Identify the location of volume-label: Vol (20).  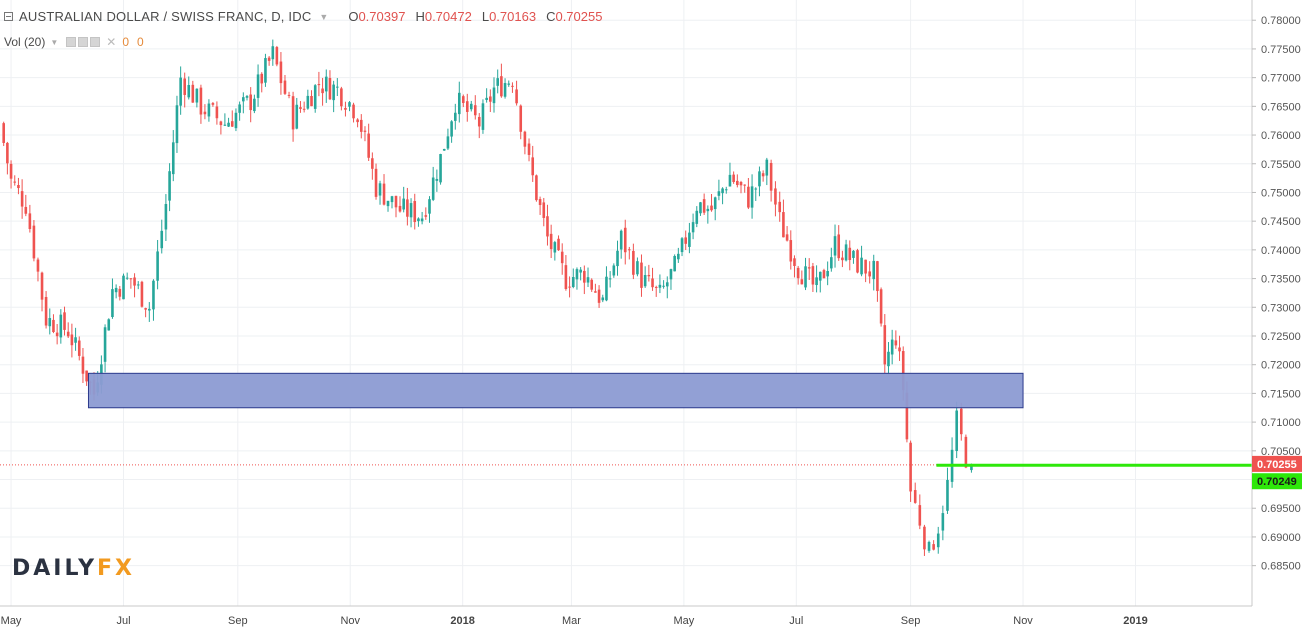
(25, 42).